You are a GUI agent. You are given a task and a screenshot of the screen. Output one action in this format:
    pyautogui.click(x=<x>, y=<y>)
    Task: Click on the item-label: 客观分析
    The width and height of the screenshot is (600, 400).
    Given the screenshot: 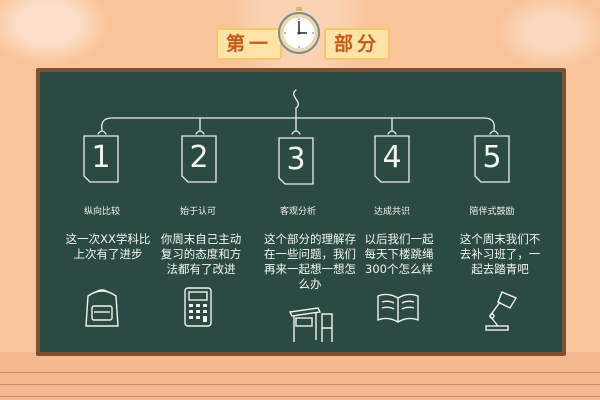 What is the action you would take?
    pyautogui.click(x=297, y=212)
    